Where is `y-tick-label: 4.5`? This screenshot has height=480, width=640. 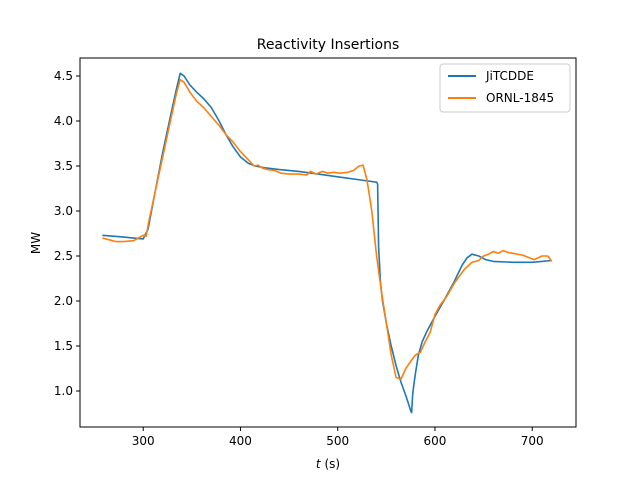
y-tick-label: 4.5 is located at coordinates (63, 76).